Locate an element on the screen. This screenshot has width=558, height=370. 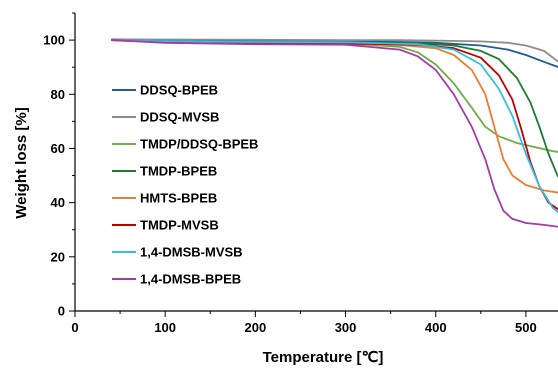
y-axis-title: Weight loss [%] is located at coordinates (21, 162).